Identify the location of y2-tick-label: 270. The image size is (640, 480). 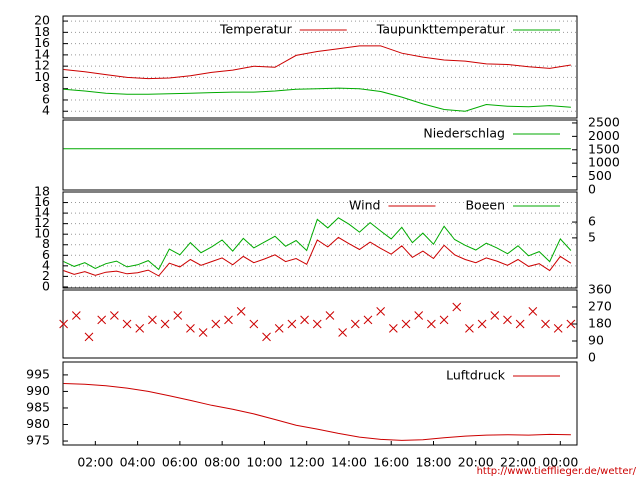
(600, 306).